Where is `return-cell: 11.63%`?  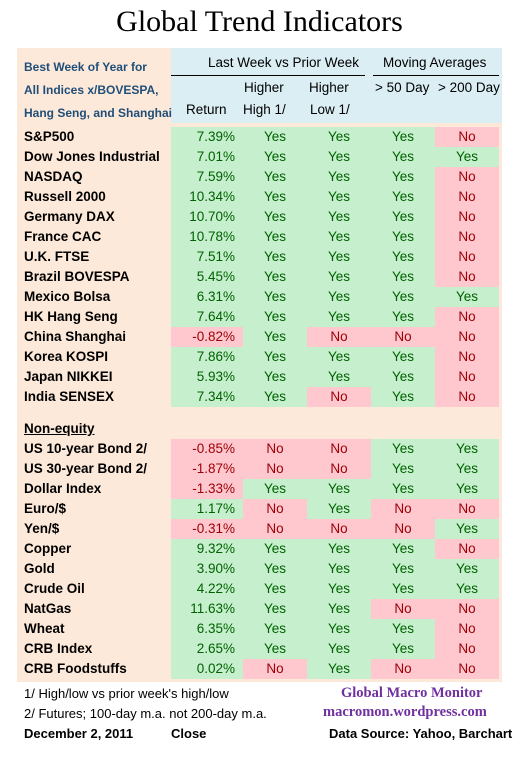 return-cell: 11.63% is located at coordinates (207, 609).